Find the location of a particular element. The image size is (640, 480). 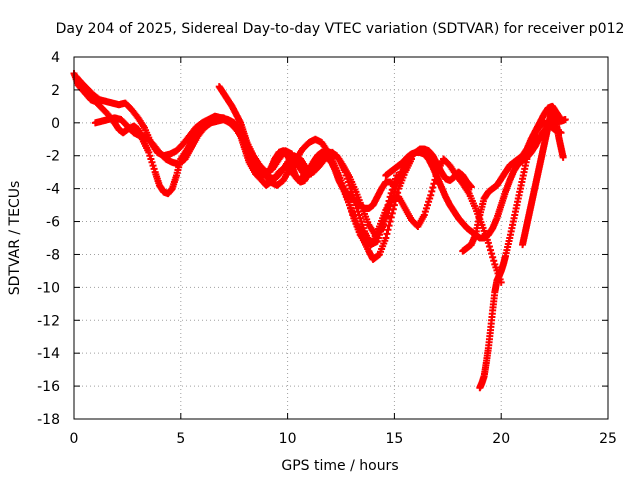

y-tick-label: 4 is located at coordinates (55, 58).